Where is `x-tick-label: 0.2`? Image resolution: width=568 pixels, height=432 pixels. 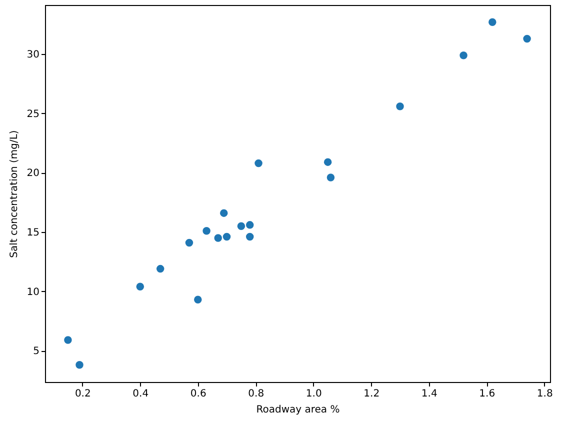 x-tick-label: 0.2 is located at coordinates (82, 394).